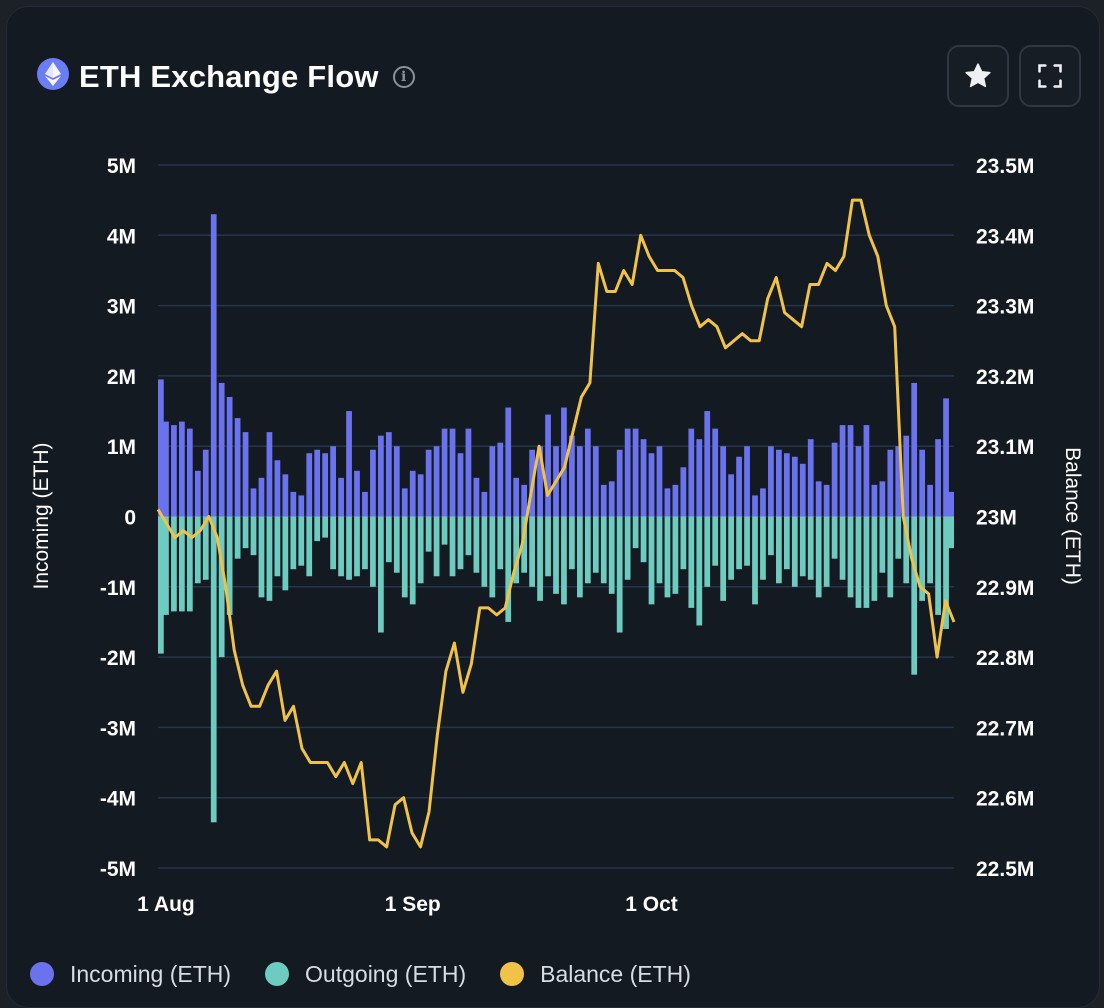 This screenshot has height=1008, width=1104. I want to click on right-axis-tick-label: 23.5M, so click(1005, 166).